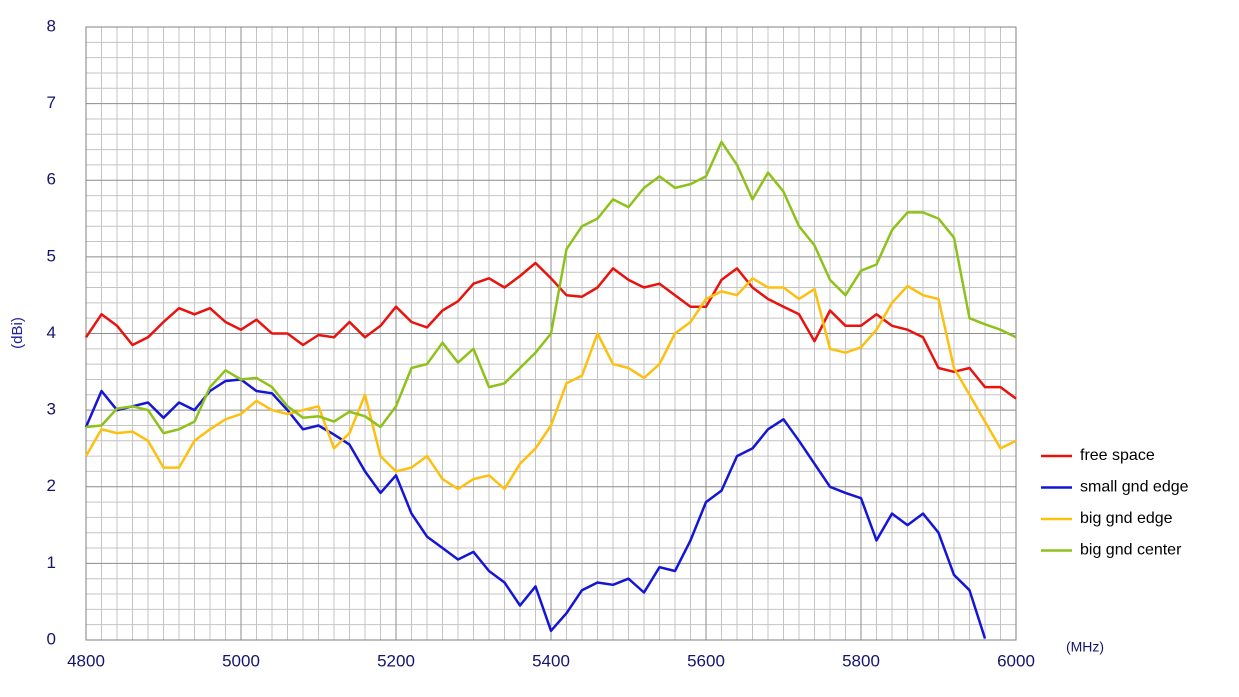  What do you see at coordinates (51, 485) in the screenshot?
I see `y-tick-label: 2` at bounding box center [51, 485].